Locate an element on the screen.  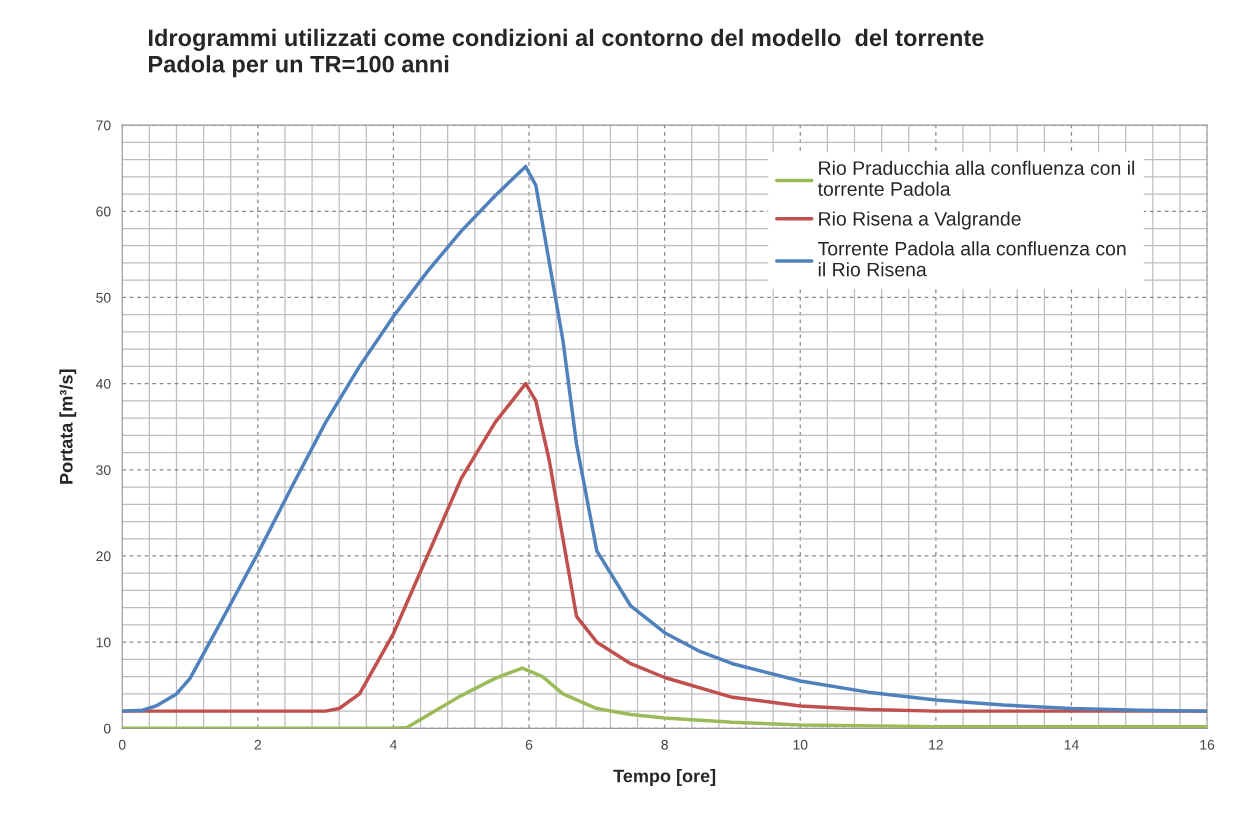
y-tick-label: 60 is located at coordinates (103, 211).